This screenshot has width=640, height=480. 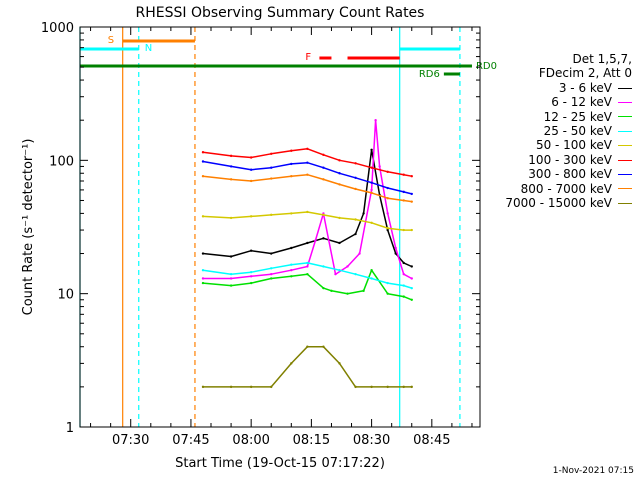 I want to click on legend-entry-label: 3 - 6 keV, so click(x=585, y=87).